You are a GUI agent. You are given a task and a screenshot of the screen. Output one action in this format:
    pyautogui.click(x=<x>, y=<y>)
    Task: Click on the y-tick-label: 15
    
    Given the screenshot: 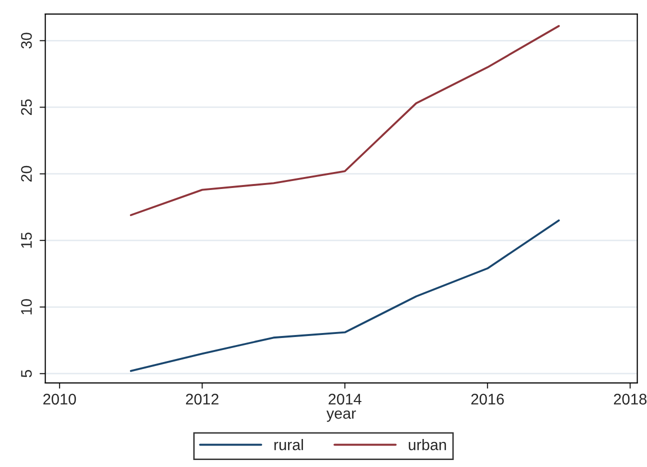 What is the action you would take?
    pyautogui.click(x=26, y=240)
    